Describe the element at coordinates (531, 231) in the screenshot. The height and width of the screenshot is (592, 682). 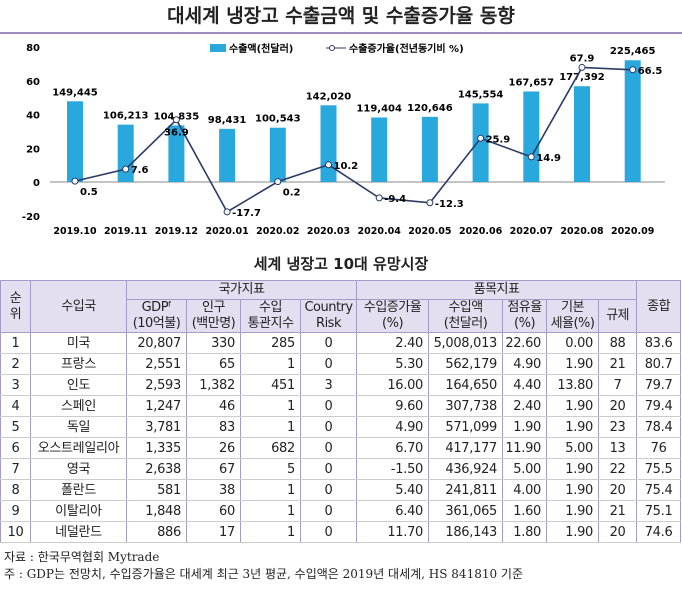
I see `x-tick-label: 2020.07` at that location.